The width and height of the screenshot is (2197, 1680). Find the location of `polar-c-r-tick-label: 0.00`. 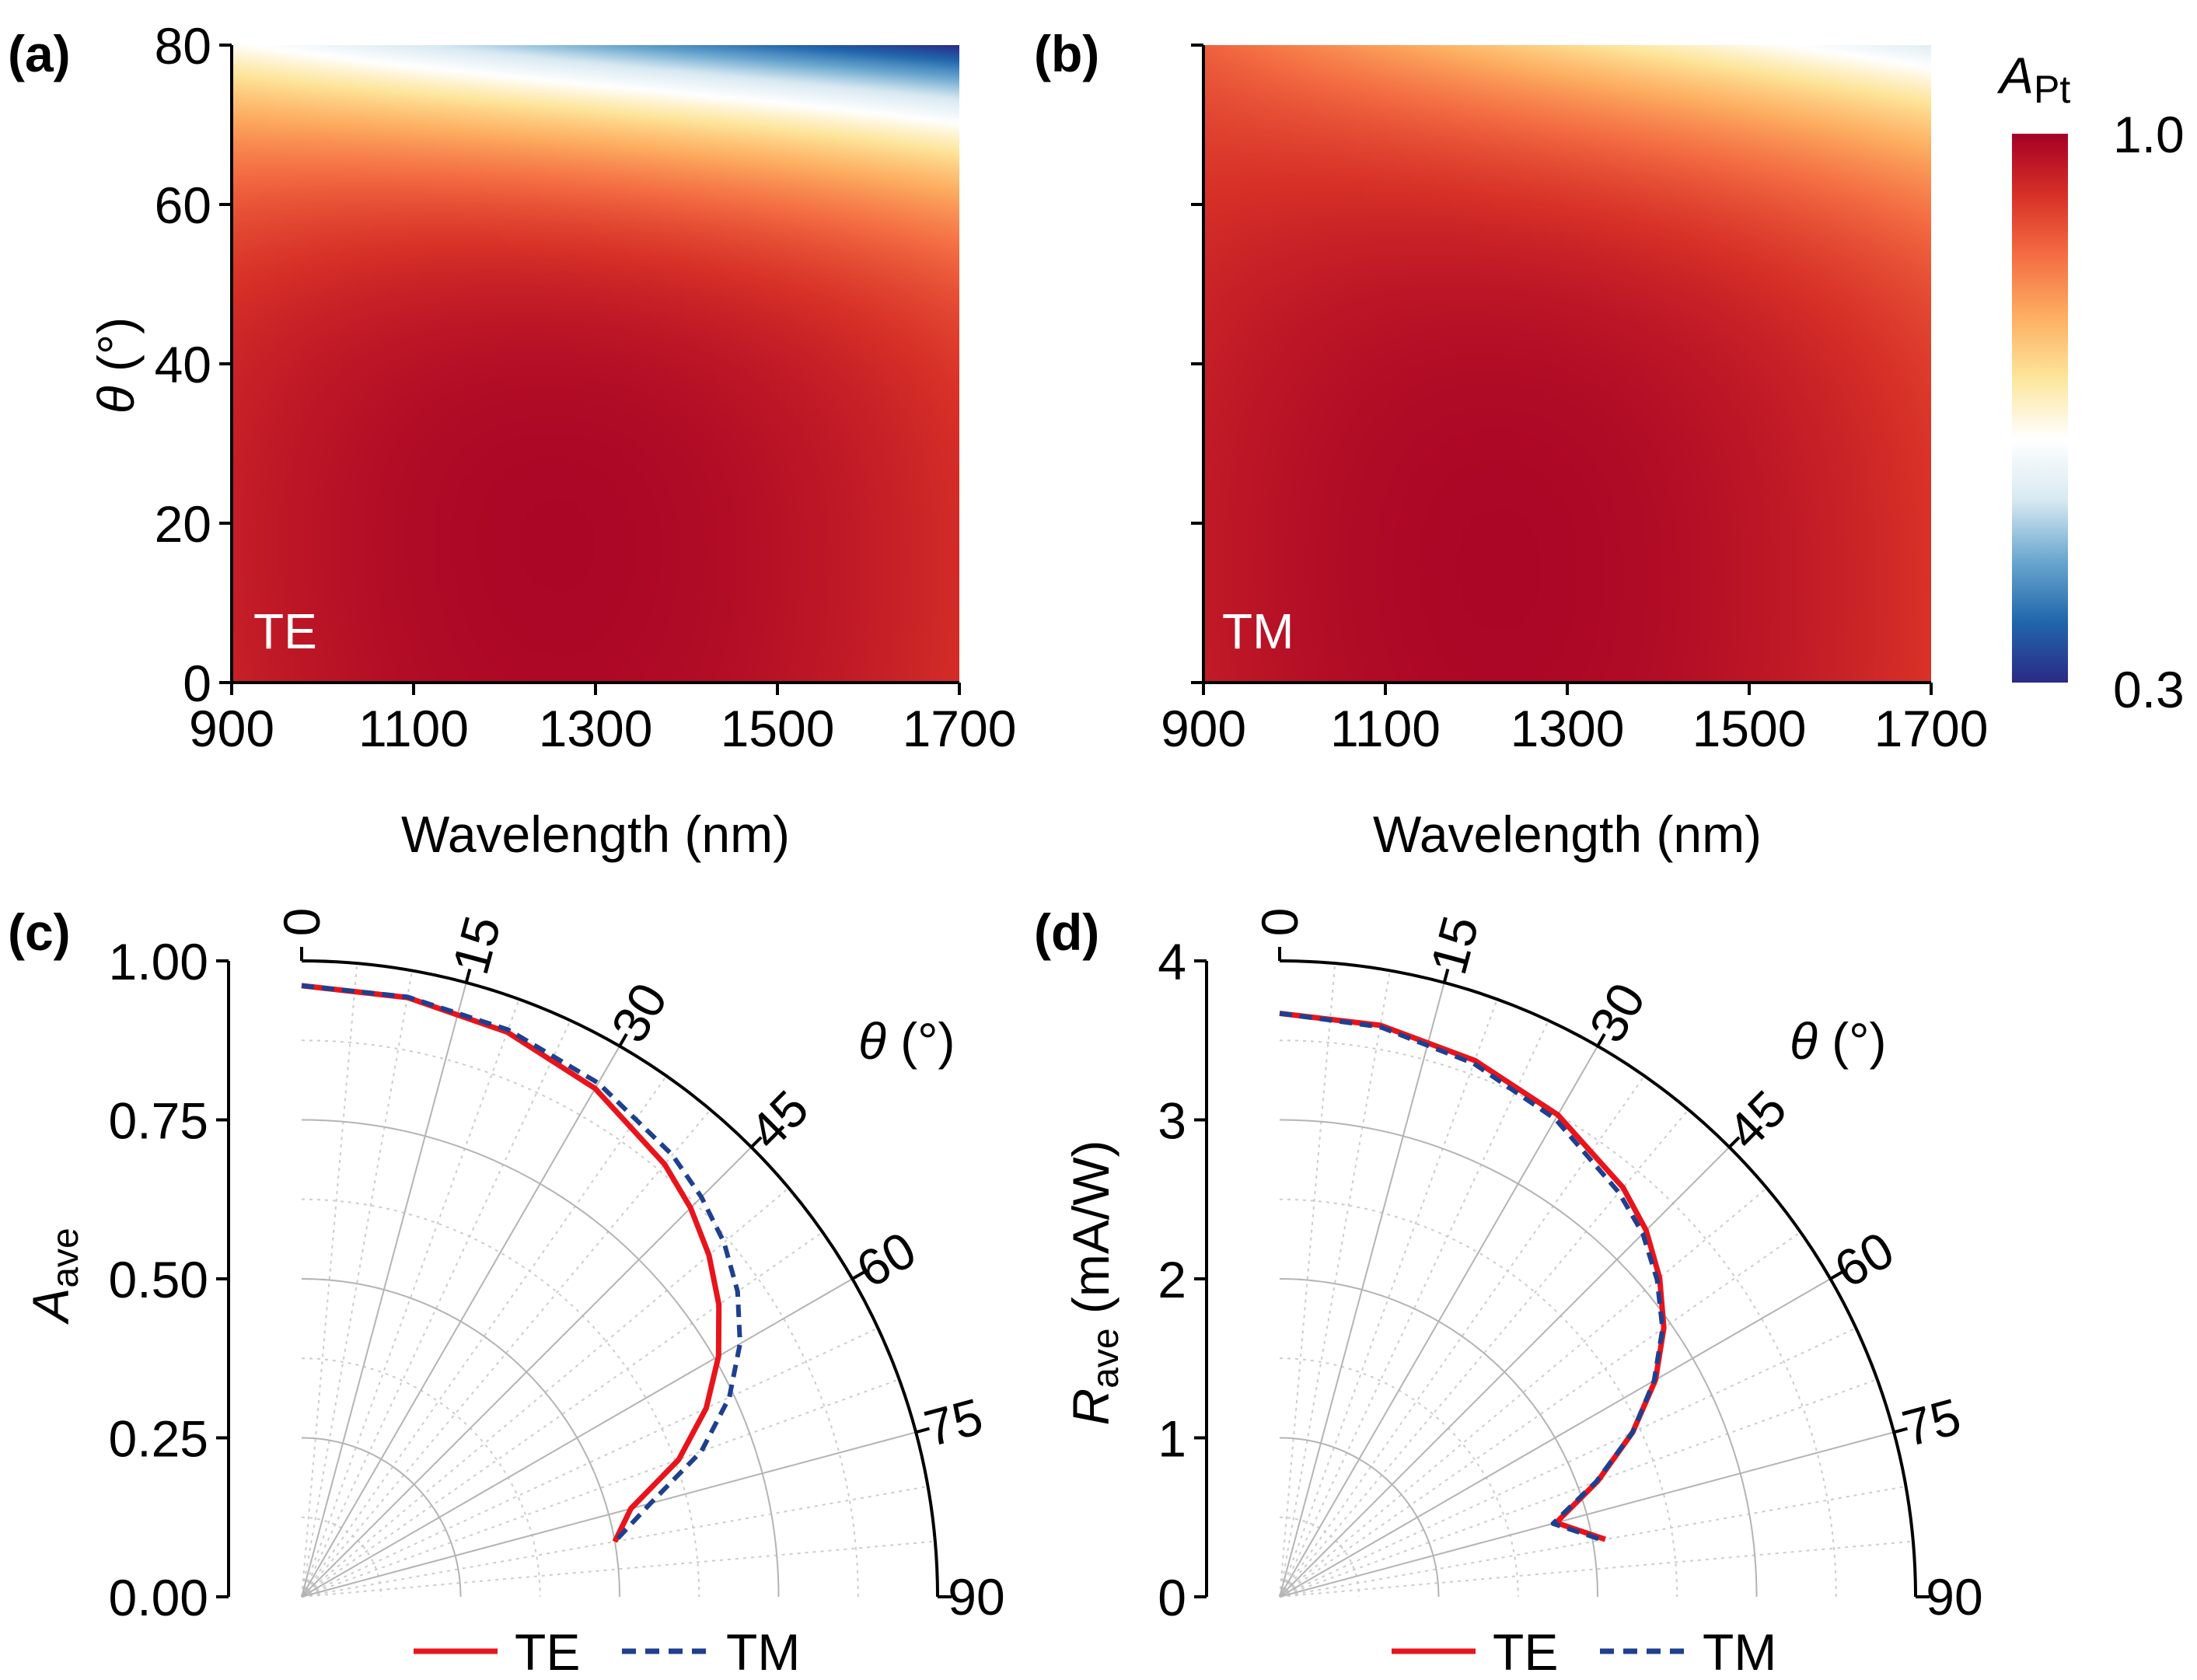

polar-c-r-tick-label: 0.00 is located at coordinates (158, 1597).